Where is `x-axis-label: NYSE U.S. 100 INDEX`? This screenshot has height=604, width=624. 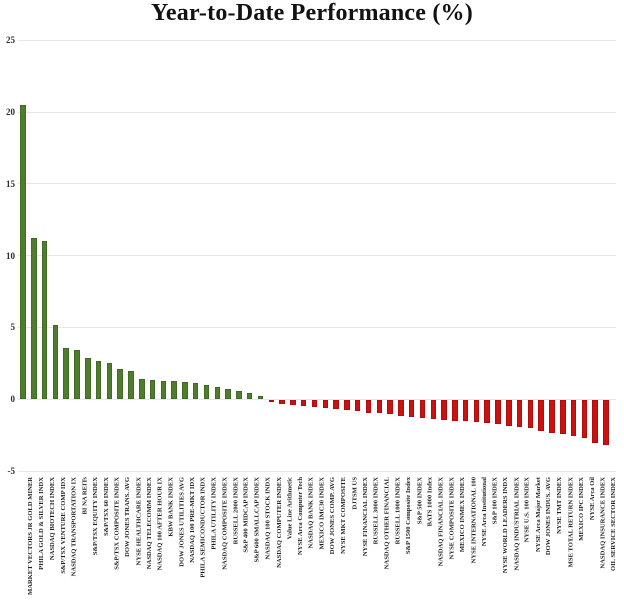 x-axis-label: NYSE U.S. 100 INDEX is located at coordinates (527, 510).